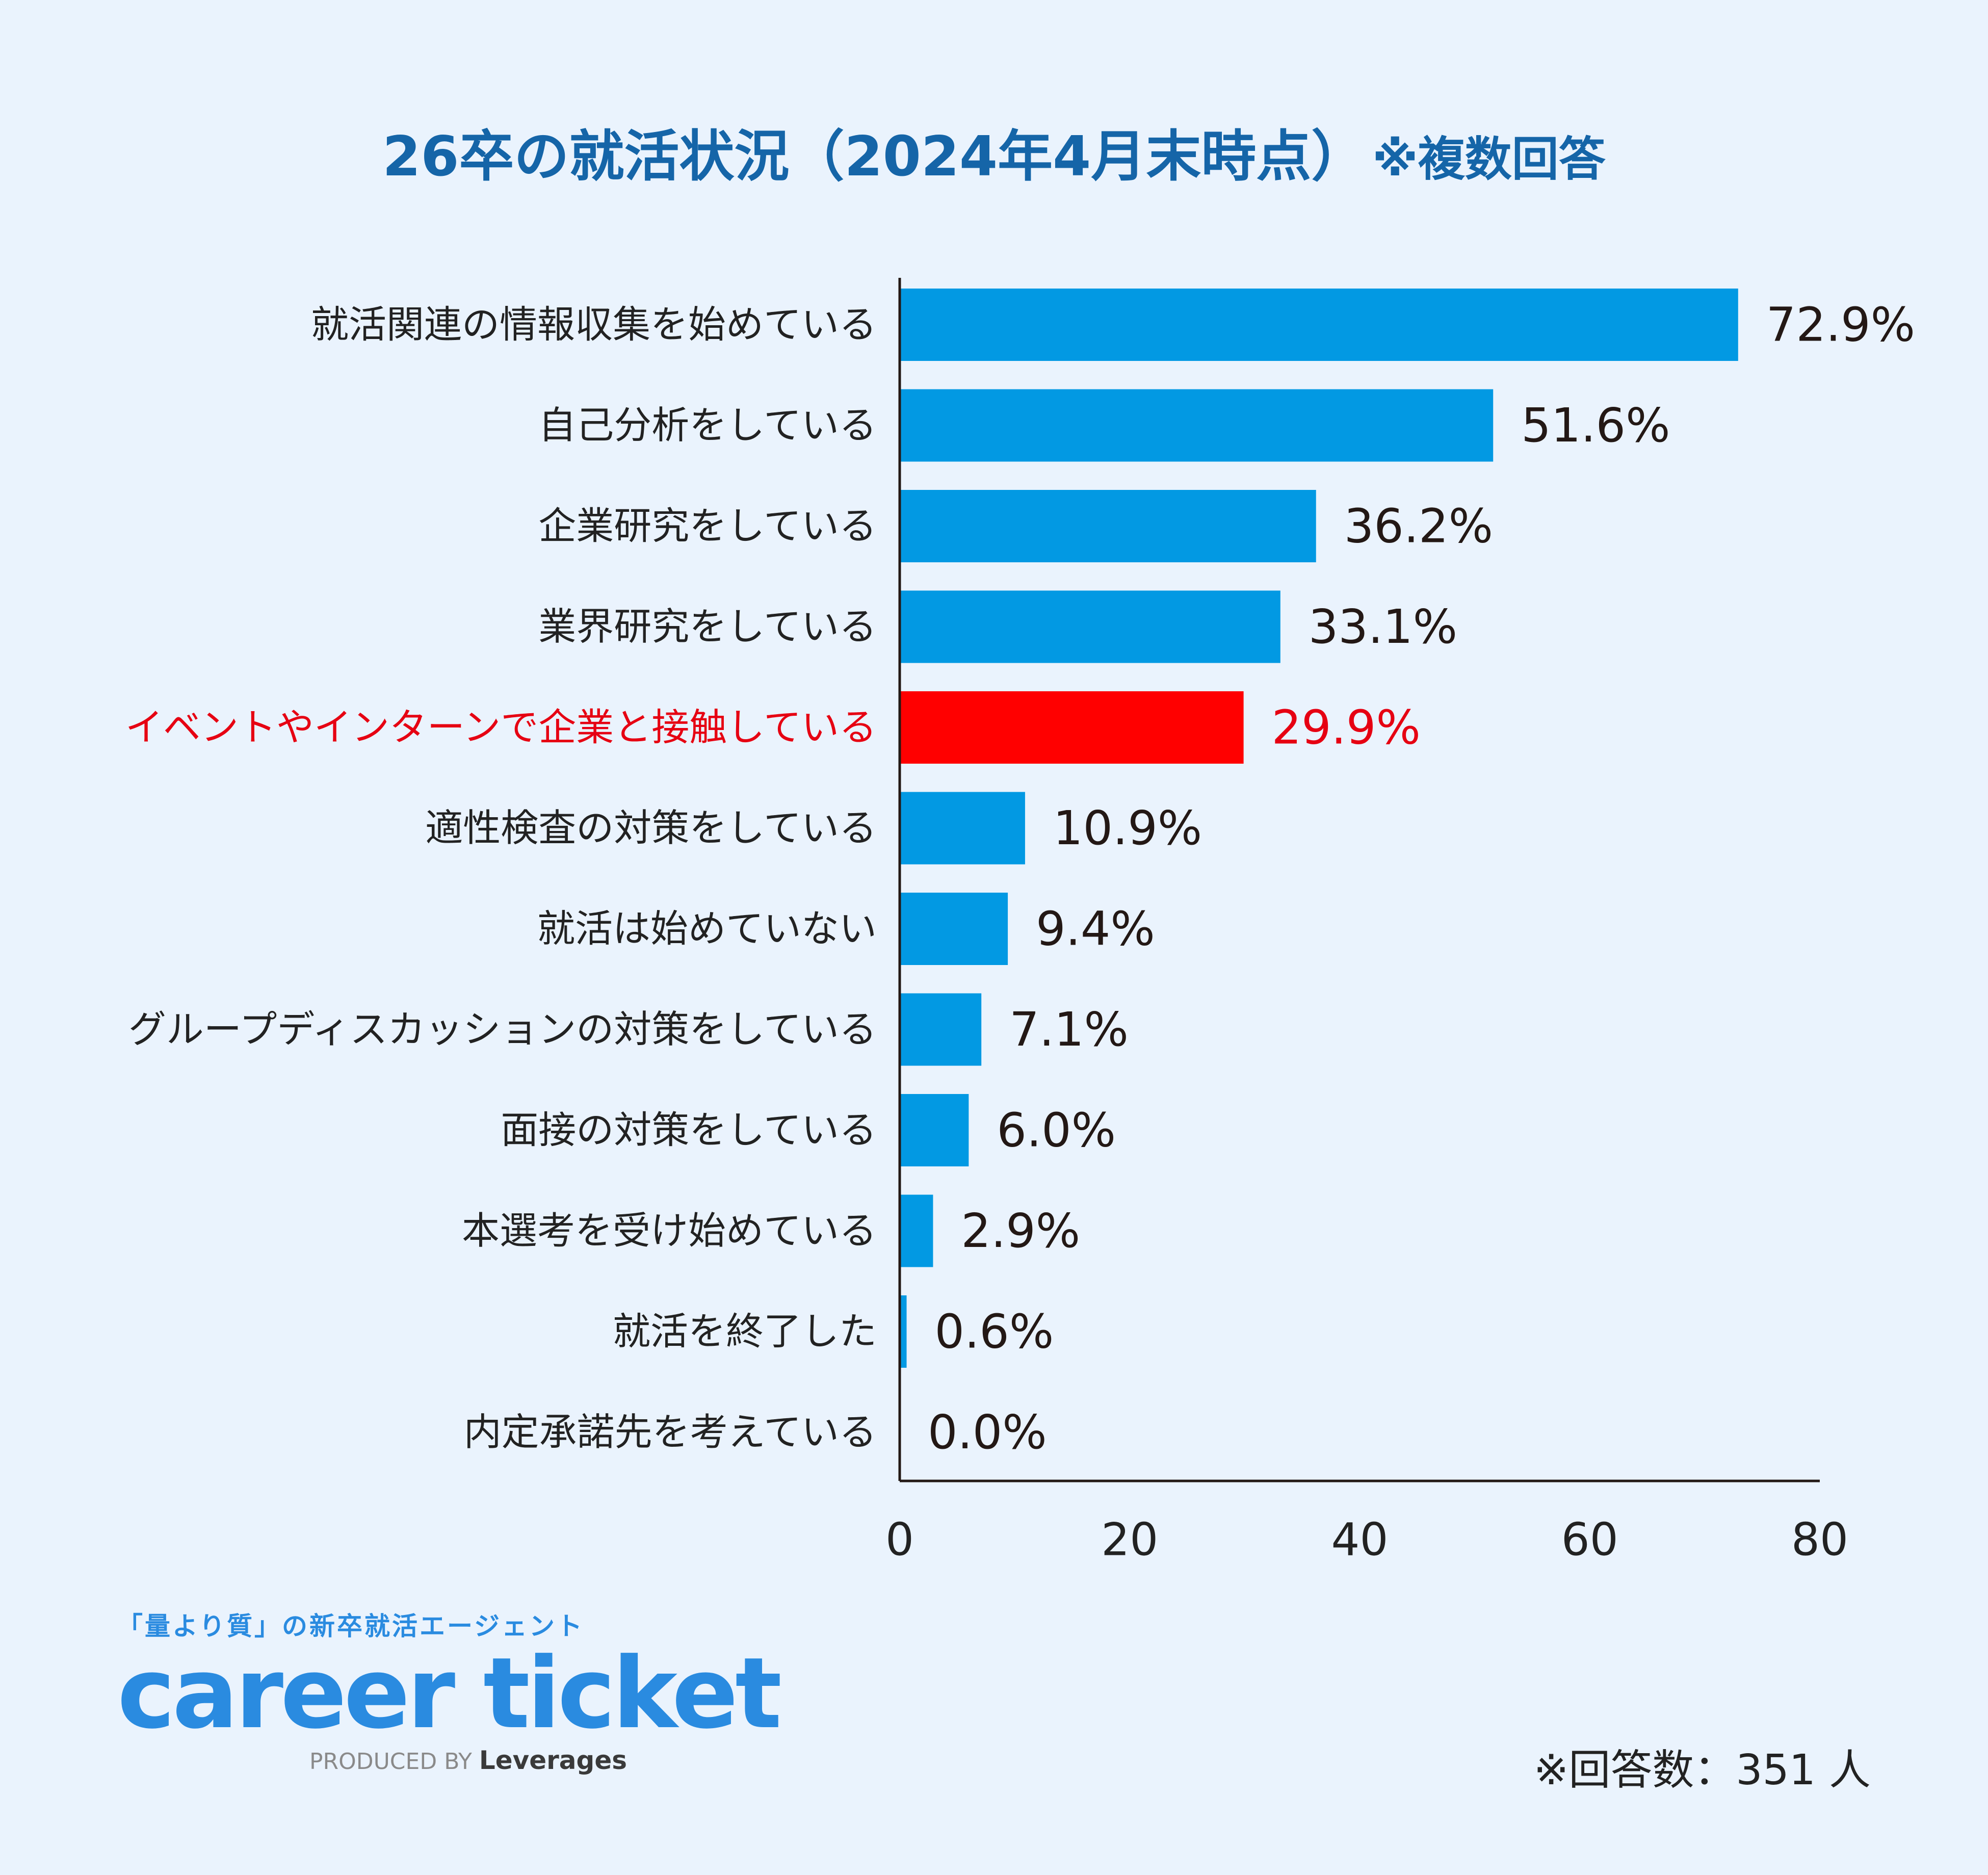 Image resolution: width=1988 pixels, height=1875 pixels. What do you see at coordinates (1360, 1540) in the screenshot?
I see `x-tick-label: 40` at bounding box center [1360, 1540].